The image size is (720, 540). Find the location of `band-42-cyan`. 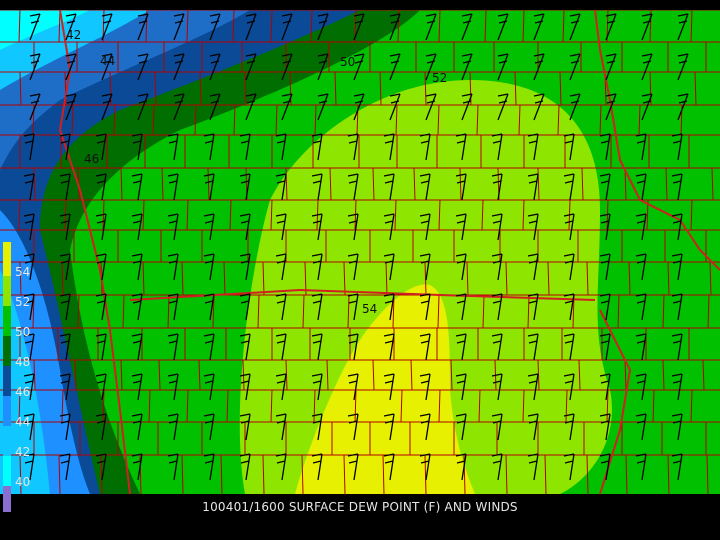

band-42-cyan is located at coordinates (45, 30).